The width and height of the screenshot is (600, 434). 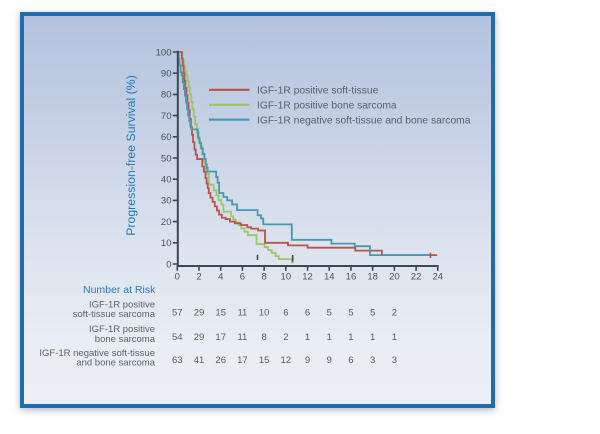 I want to click on svg-text: 22, so click(x=416, y=277).